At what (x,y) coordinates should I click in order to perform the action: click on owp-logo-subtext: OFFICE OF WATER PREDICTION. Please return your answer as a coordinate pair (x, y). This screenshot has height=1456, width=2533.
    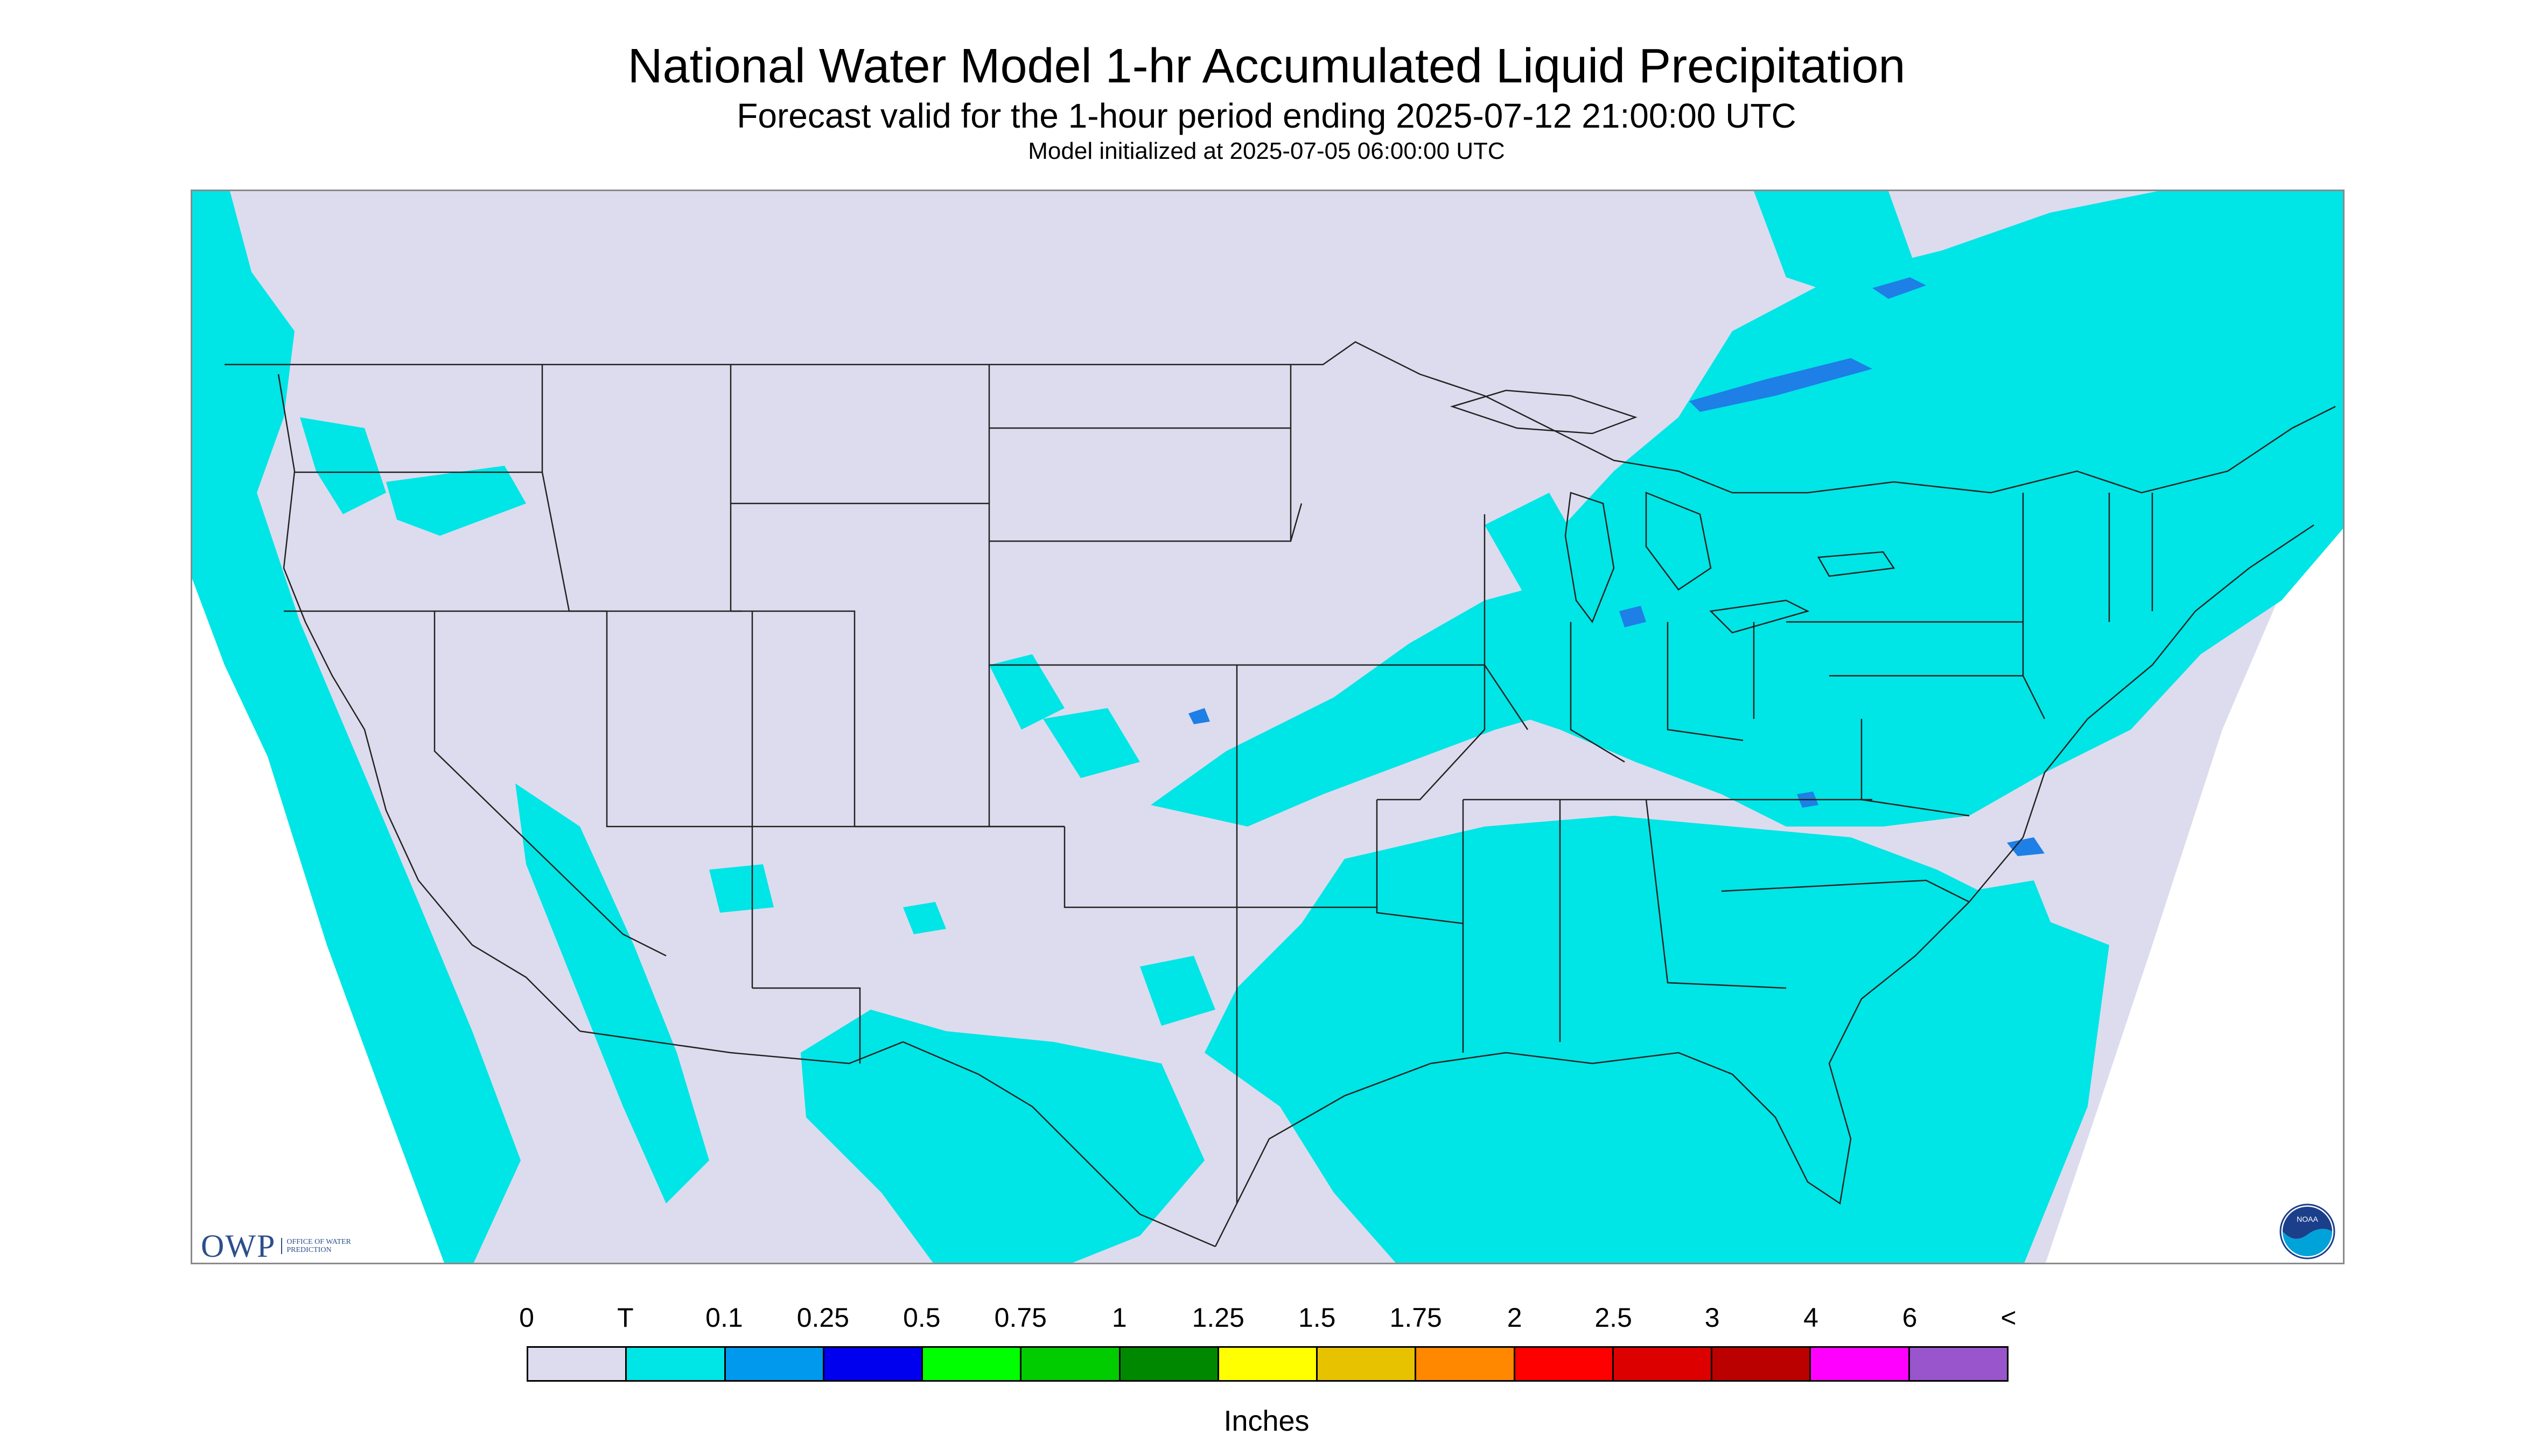
    Looking at the image, I should click on (316, 1246).